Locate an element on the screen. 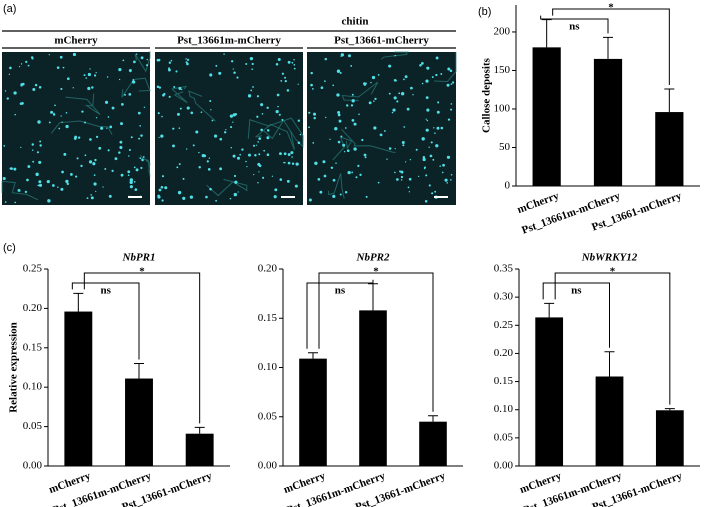 The width and height of the screenshot is (709, 507). panel-title: chitin is located at coordinates (355, 22).